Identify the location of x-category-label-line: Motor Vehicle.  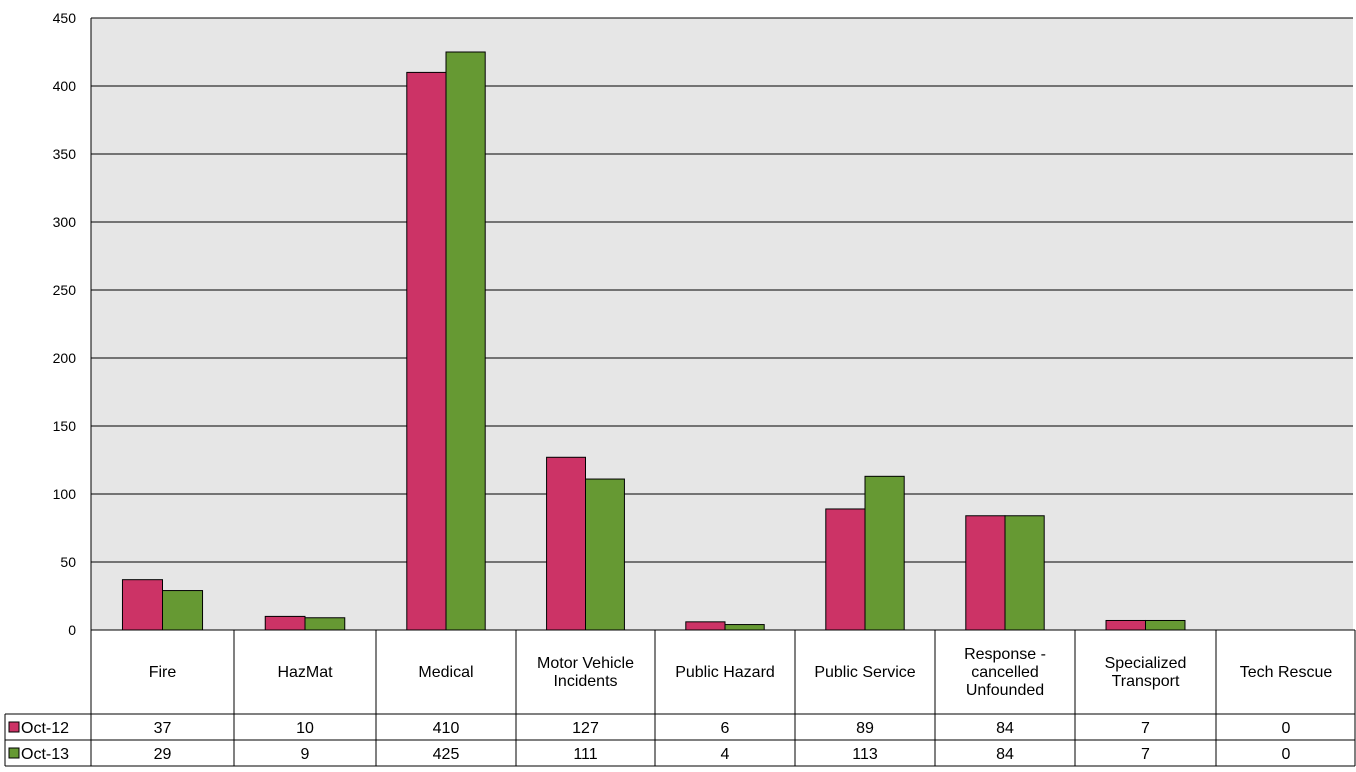
(585, 663).